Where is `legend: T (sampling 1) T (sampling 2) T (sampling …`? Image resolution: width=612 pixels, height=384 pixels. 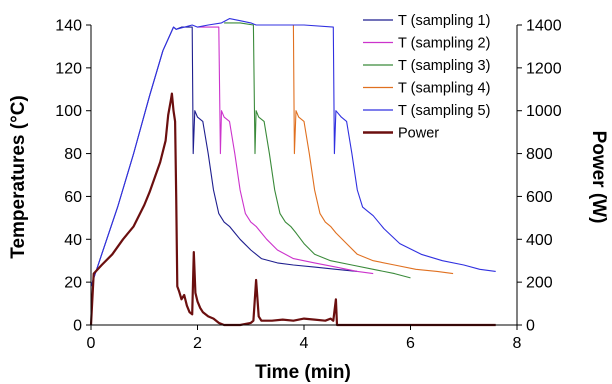 legend: T (sampling 1) T (sampling 2) T (sampling … is located at coordinates (426, 77).